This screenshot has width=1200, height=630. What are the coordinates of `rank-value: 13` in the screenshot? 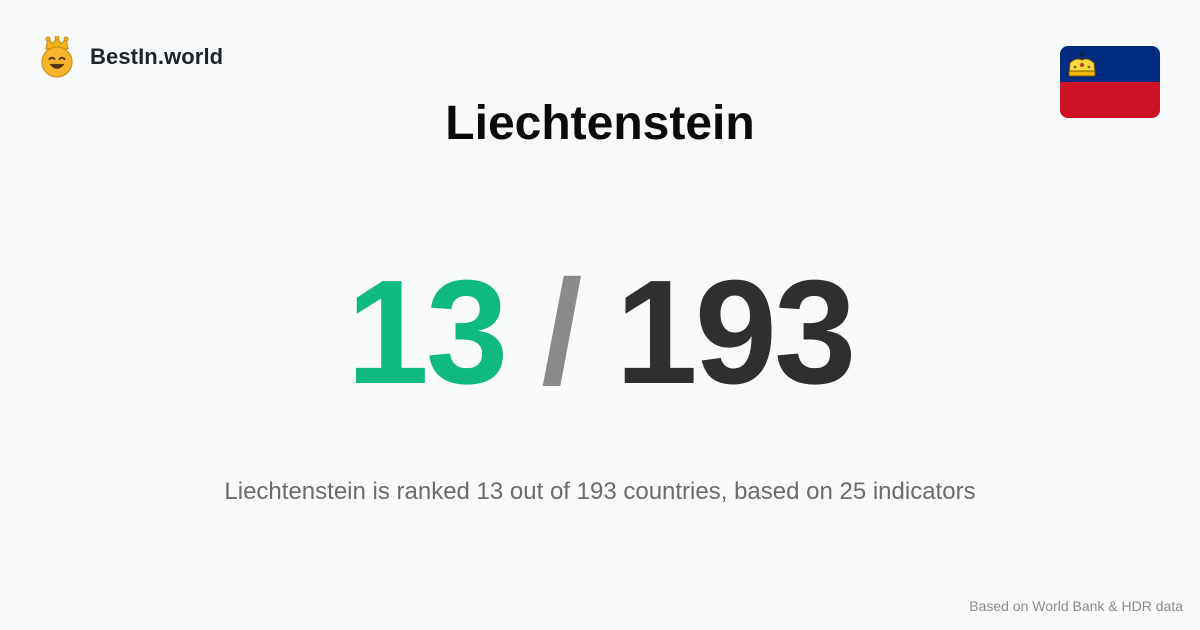 It's located at (427, 332).